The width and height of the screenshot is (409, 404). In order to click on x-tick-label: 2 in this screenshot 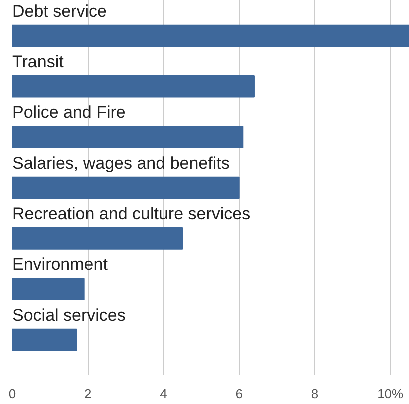, I will do `click(88, 394)`.